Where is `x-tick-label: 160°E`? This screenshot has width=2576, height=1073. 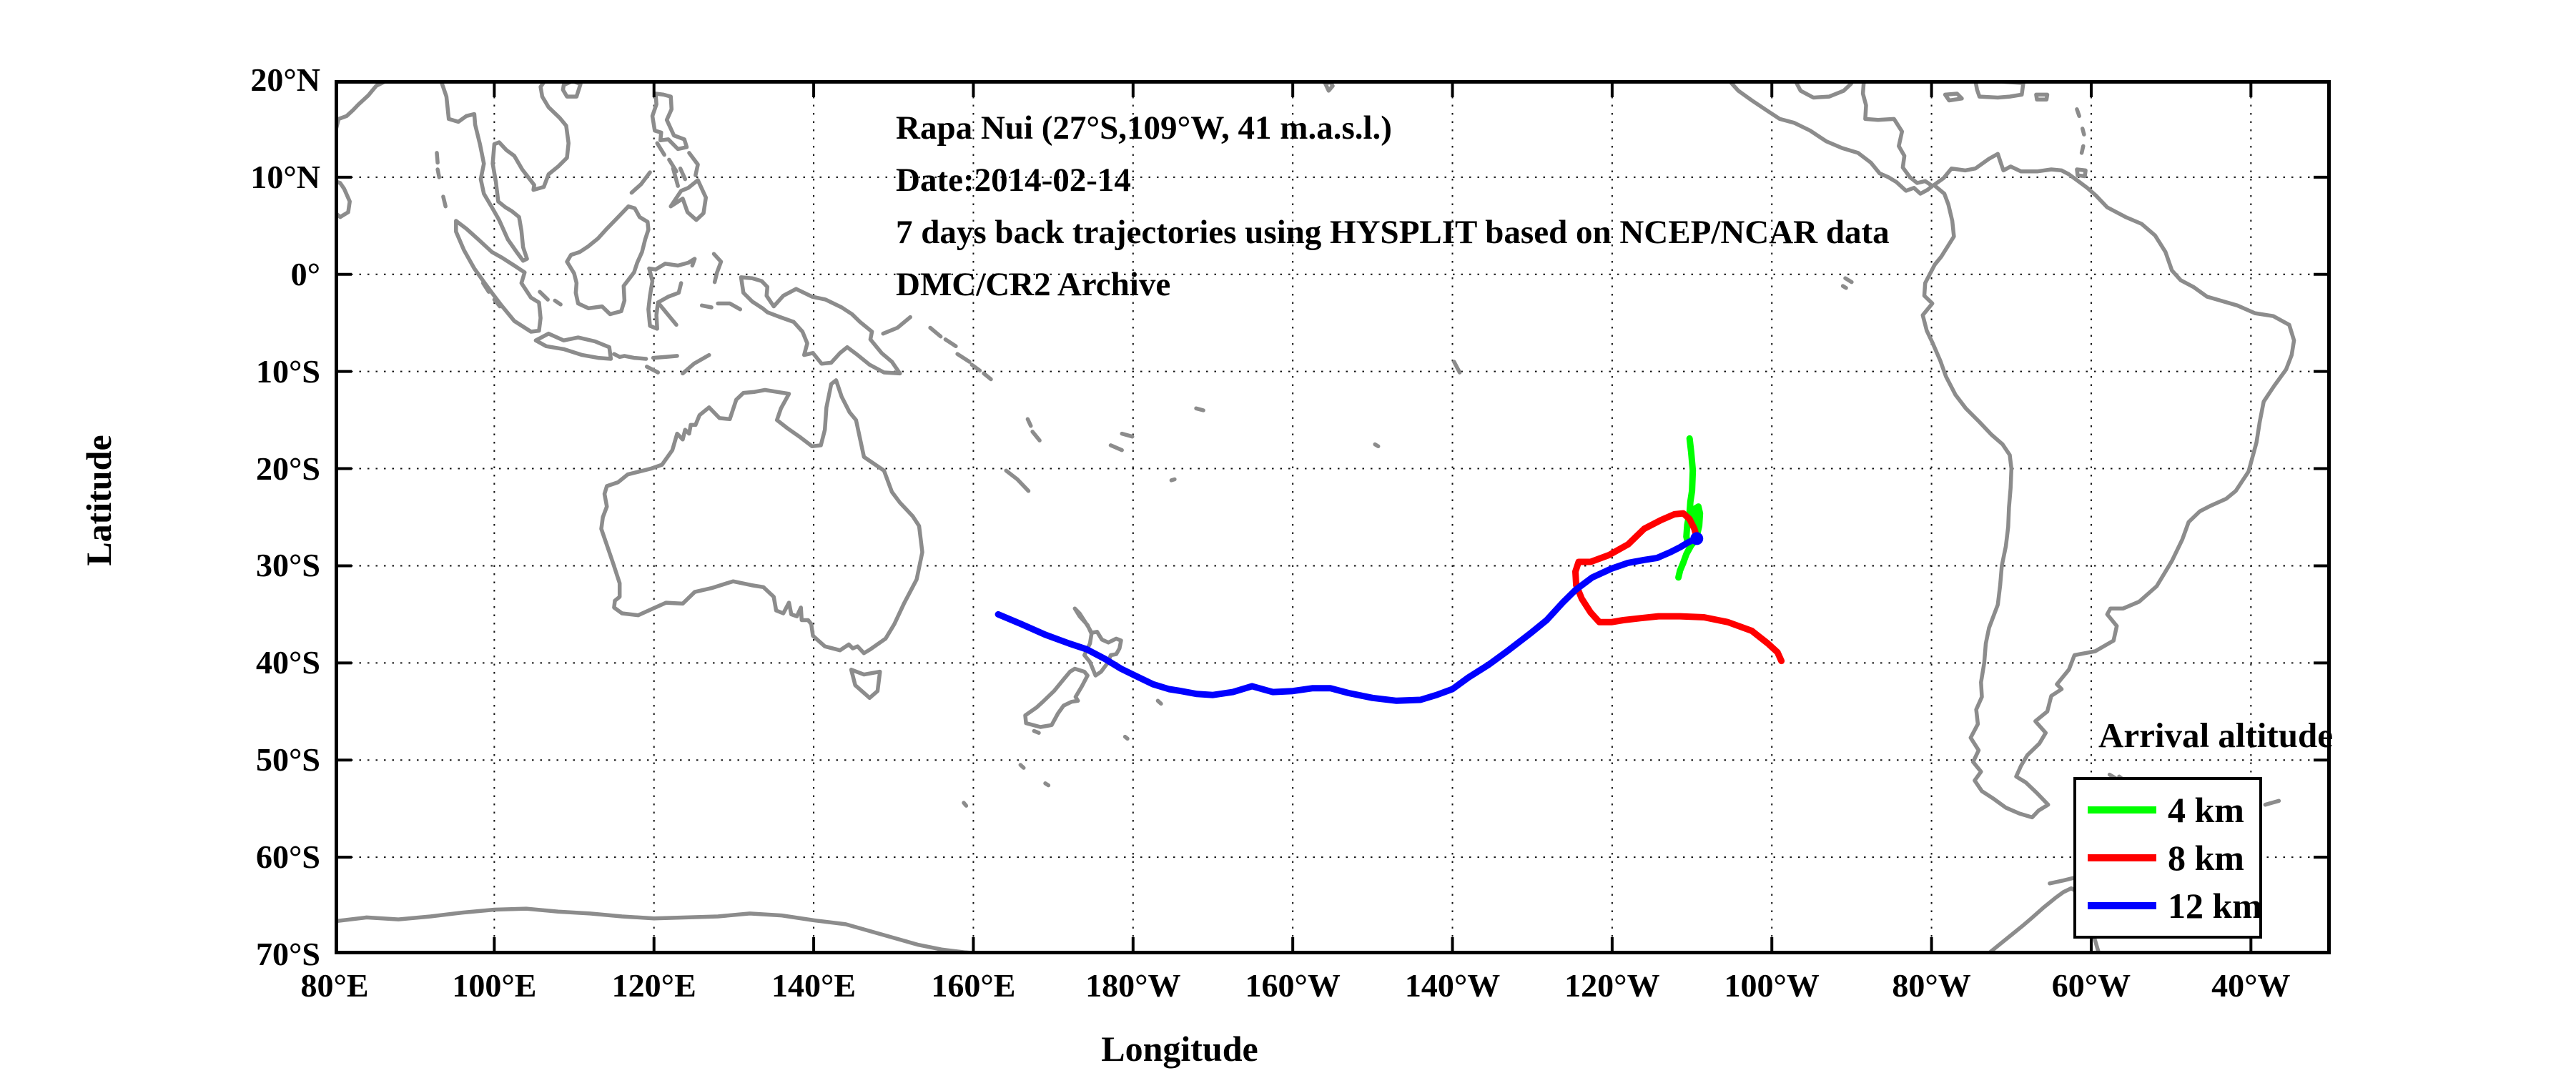 x-tick-label: 160°E is located at coordinates (973, 985).